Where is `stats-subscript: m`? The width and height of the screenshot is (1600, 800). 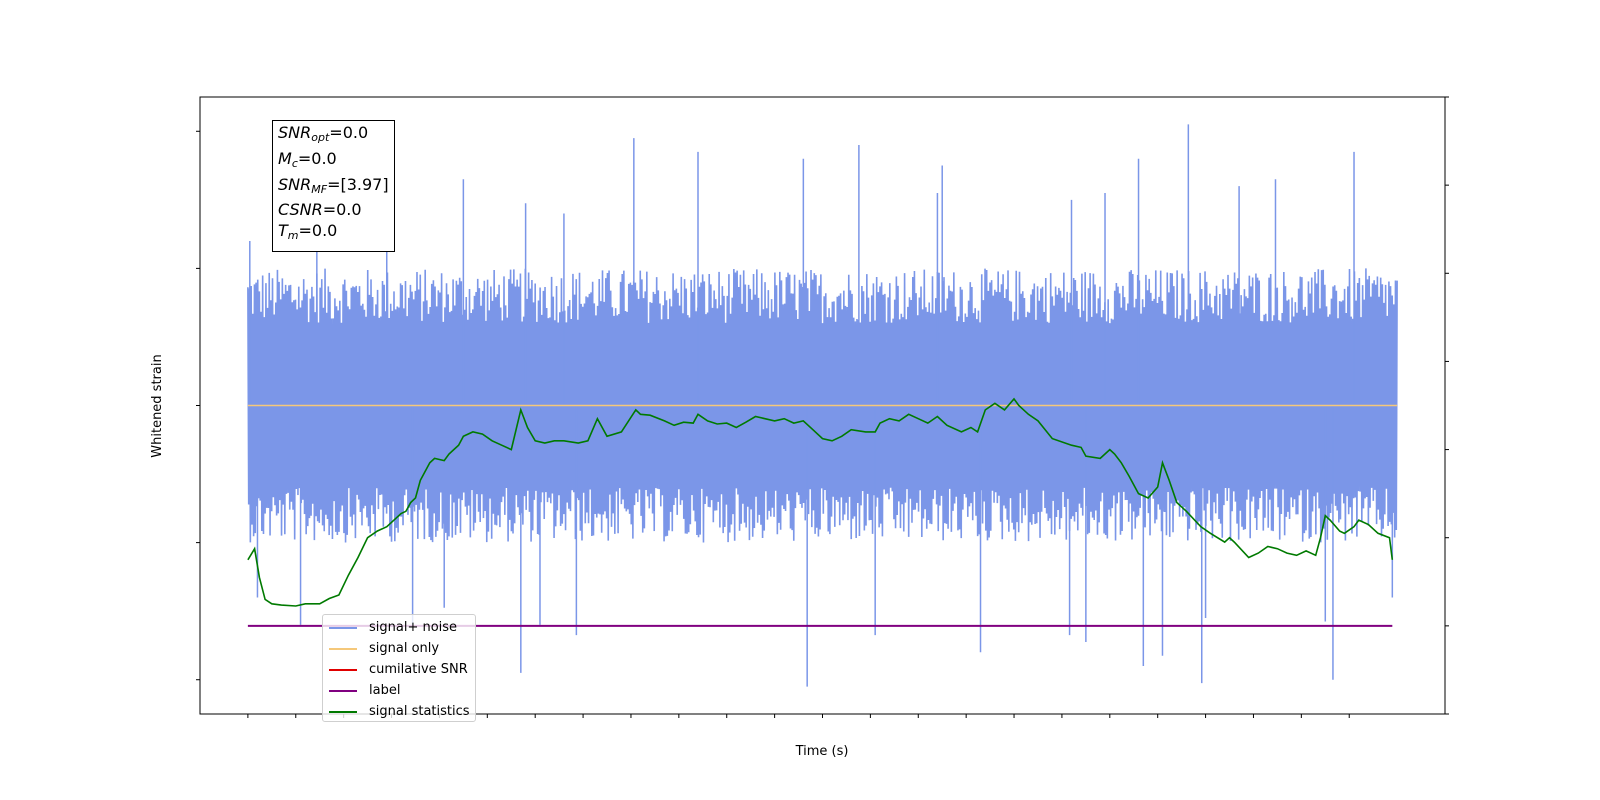 stats-subscript: m is located at coordinates (293, 236).